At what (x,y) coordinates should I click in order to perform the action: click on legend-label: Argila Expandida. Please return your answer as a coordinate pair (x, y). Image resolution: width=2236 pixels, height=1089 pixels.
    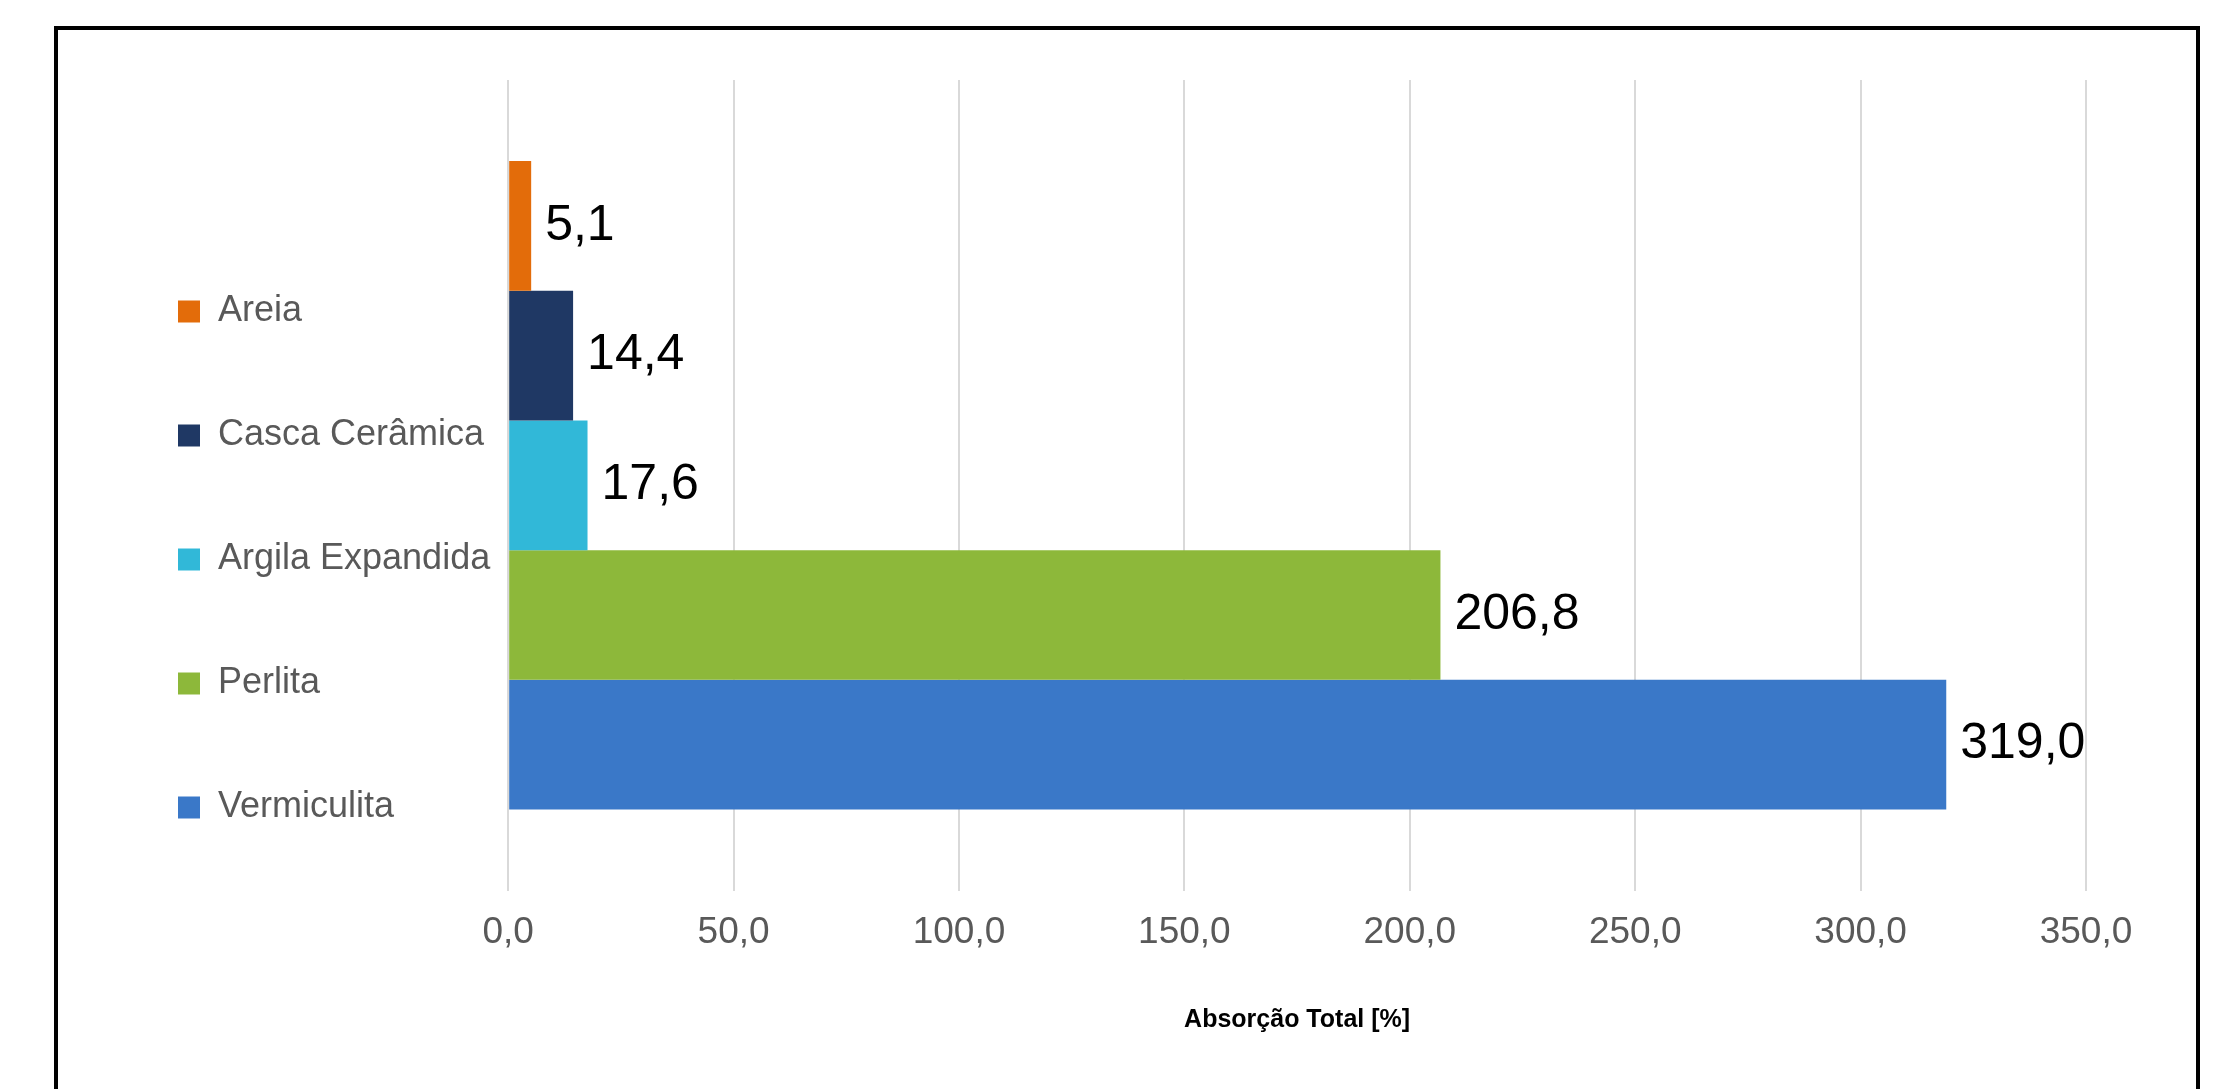
    Looking at the image, I should click on (355, 557).